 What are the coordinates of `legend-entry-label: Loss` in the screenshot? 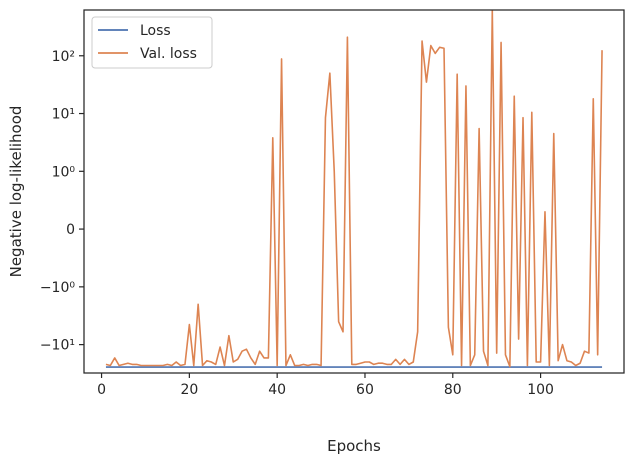 It's located at (155, 31).